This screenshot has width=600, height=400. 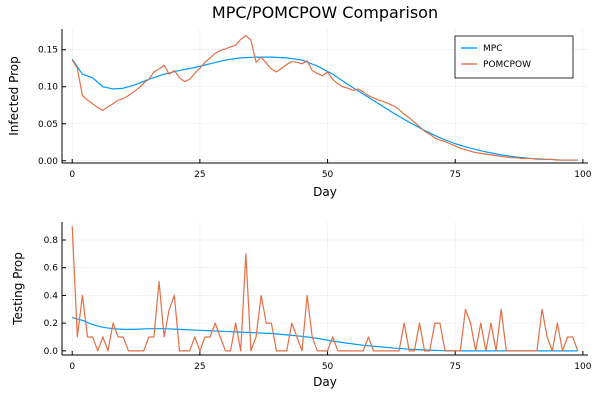 What do you see at coordinates (492, 49) in the screenshot?
I see `legend-label-mpc: MPC` at bounding box center [492, 49].